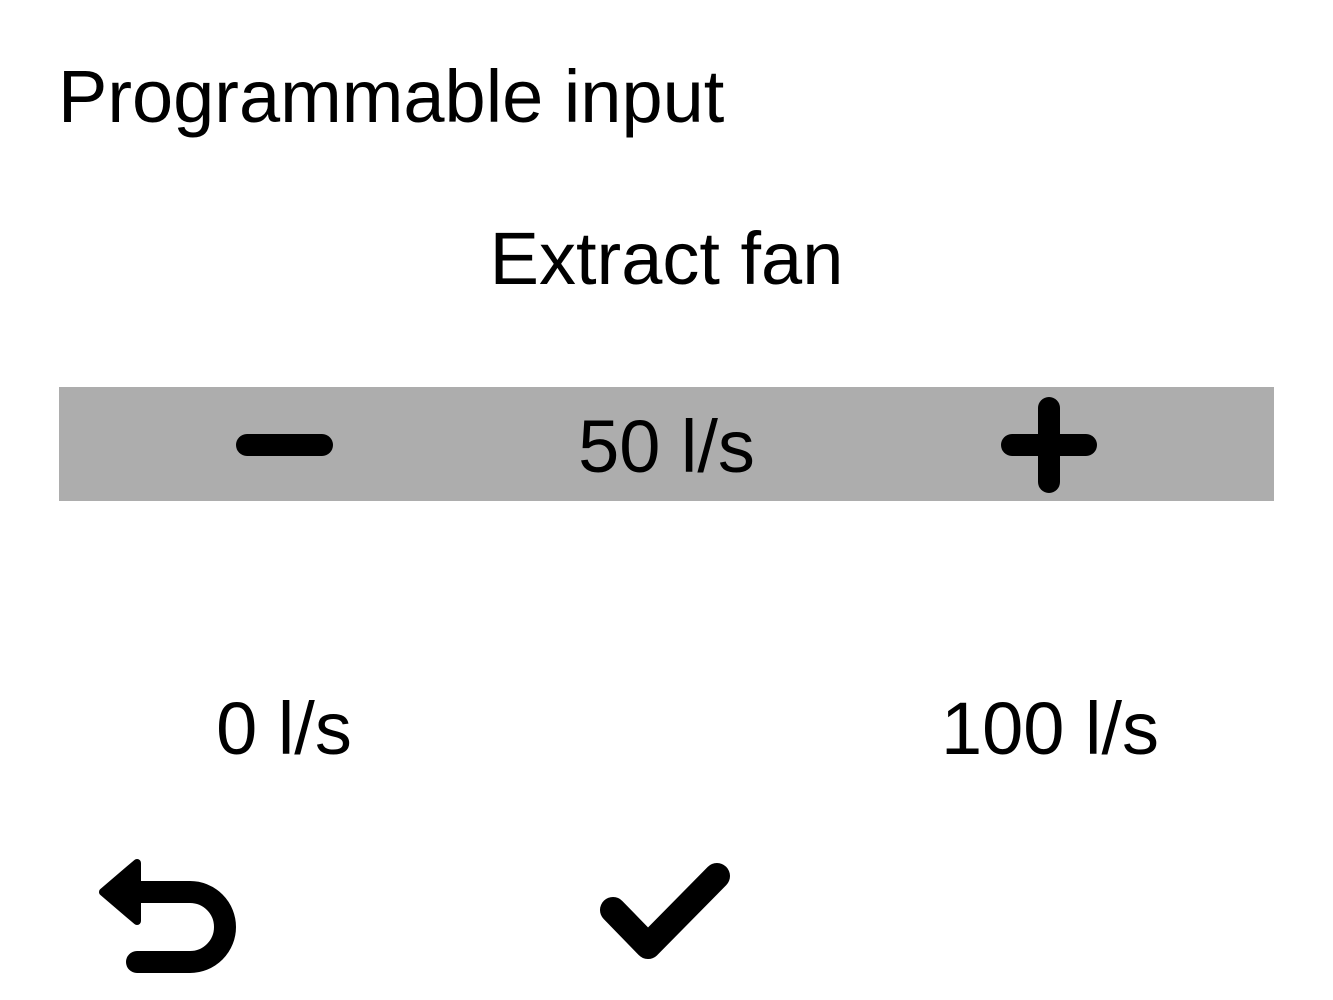  I want to click on back-arrow-icon, so click(167, 916).